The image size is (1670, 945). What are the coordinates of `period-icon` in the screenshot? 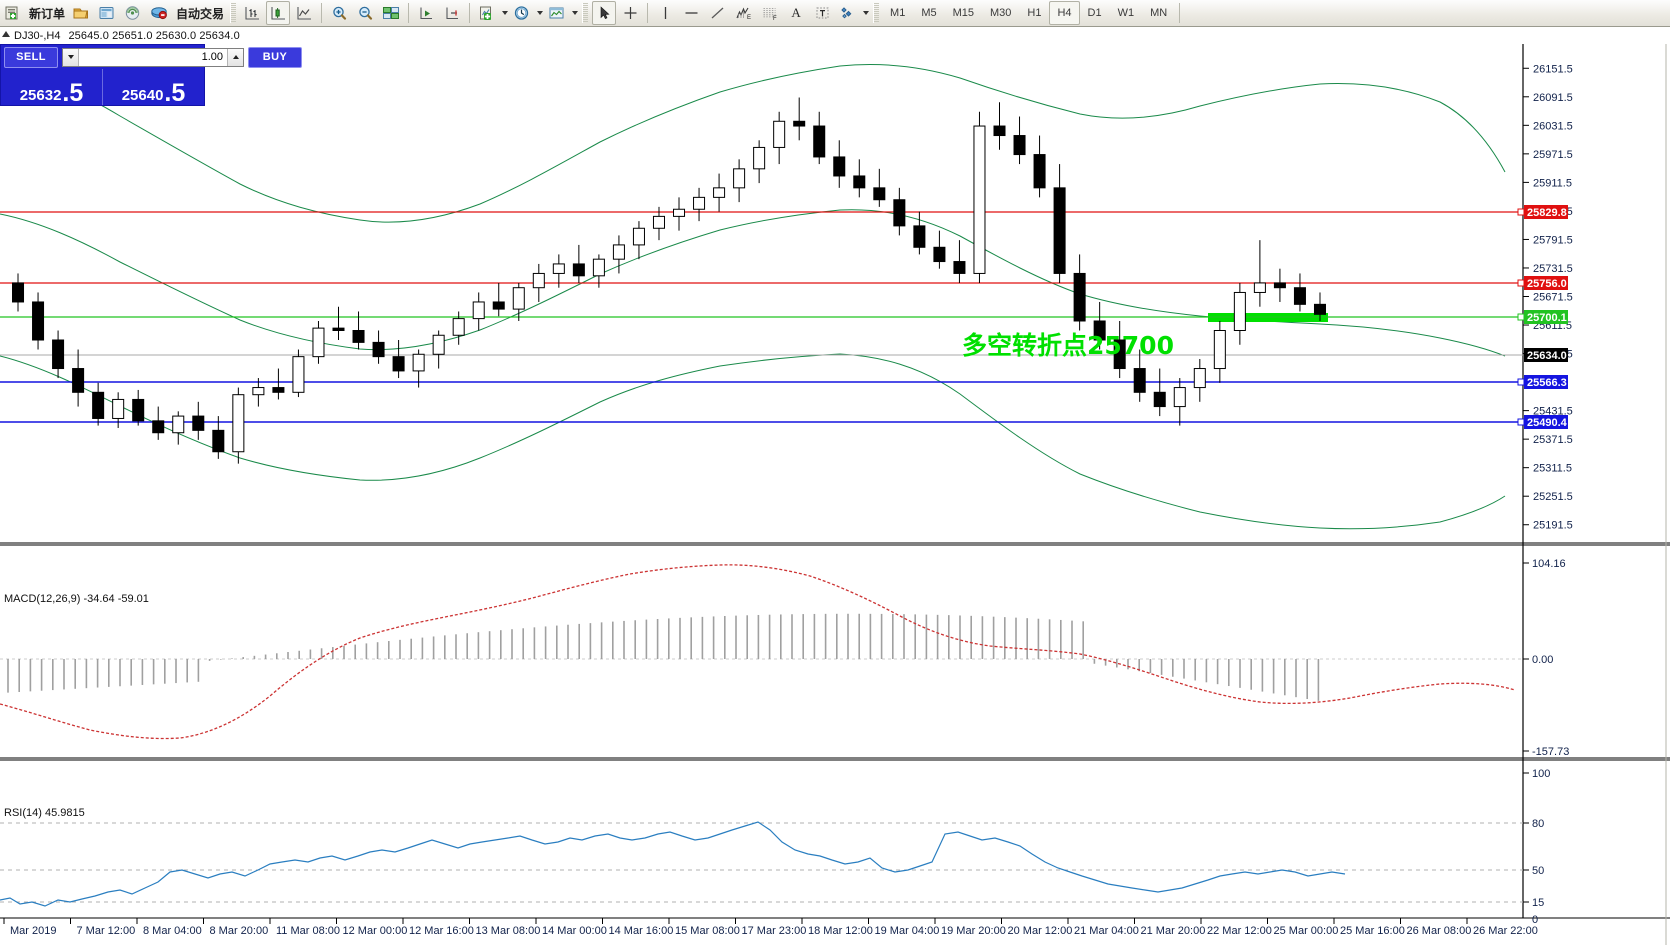 It's located at (522, 13).